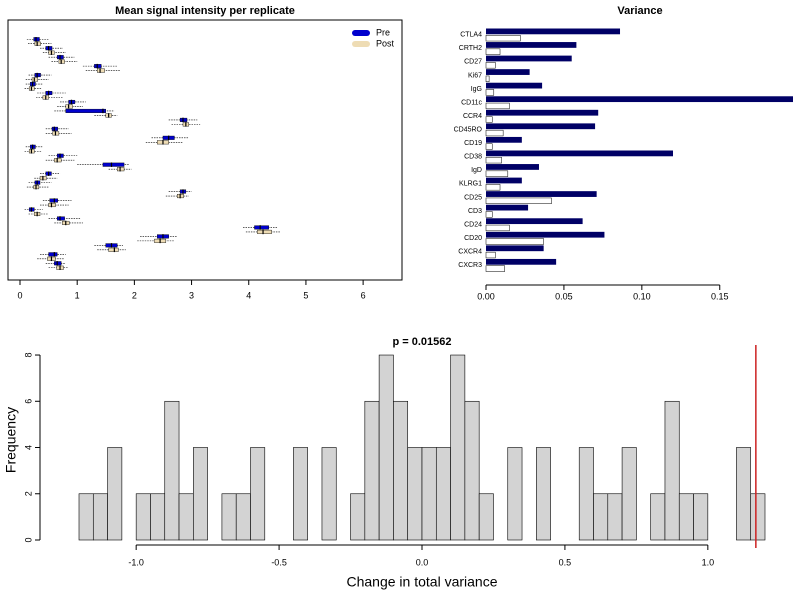  Describe the element at coordinates (205, 11) in the screenshot. I see `chart-title: Mean signal intensity per replicate` at that location.